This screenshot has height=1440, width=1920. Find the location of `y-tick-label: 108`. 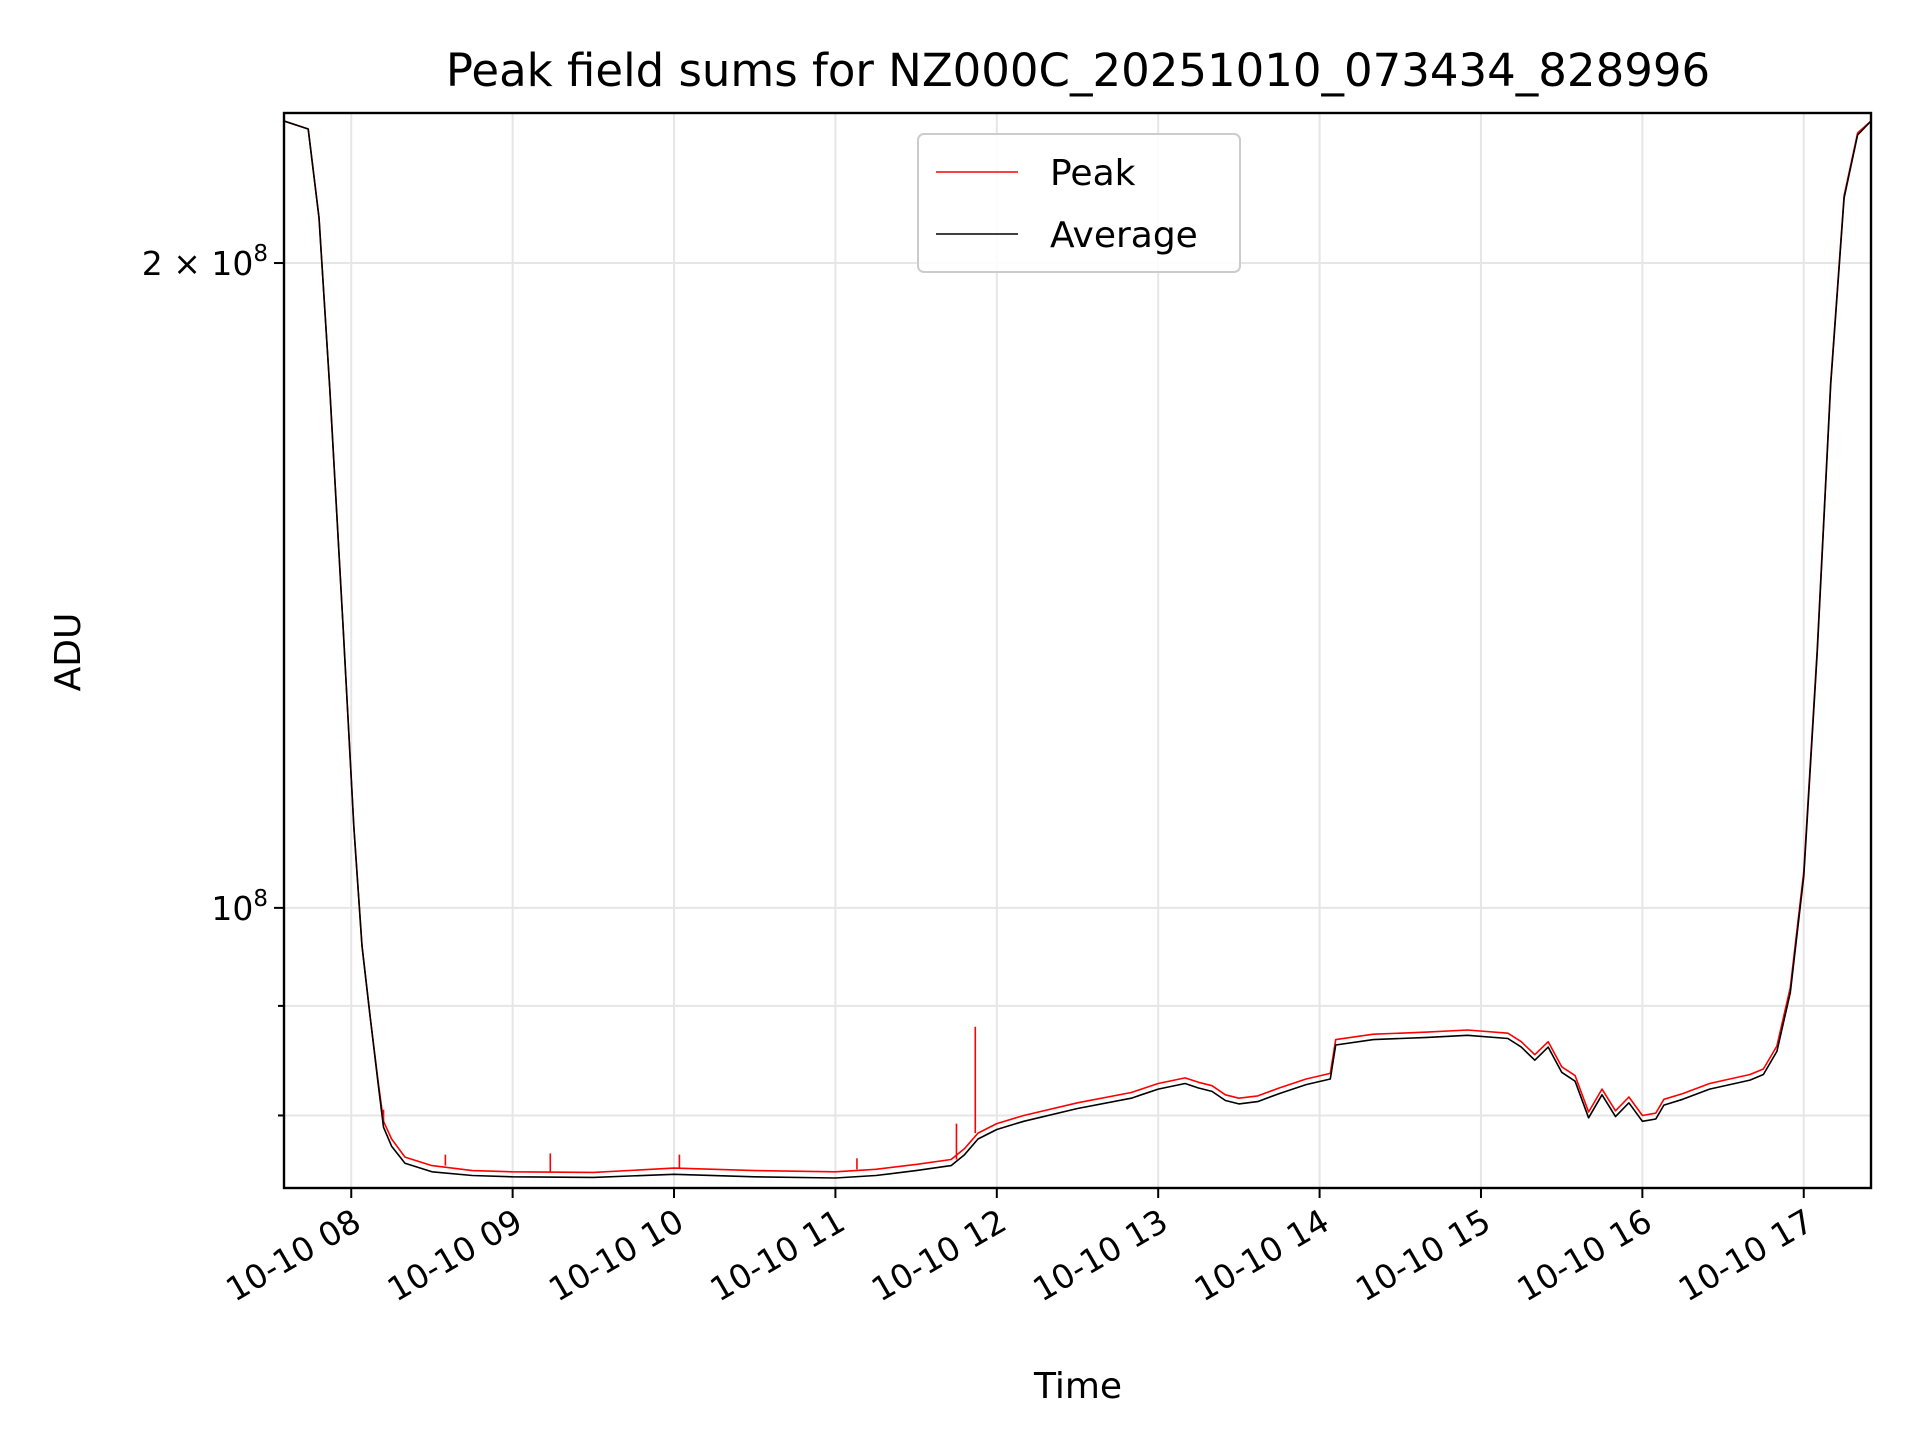

y-tick-label: 108 is located at coordinates (239, 907).